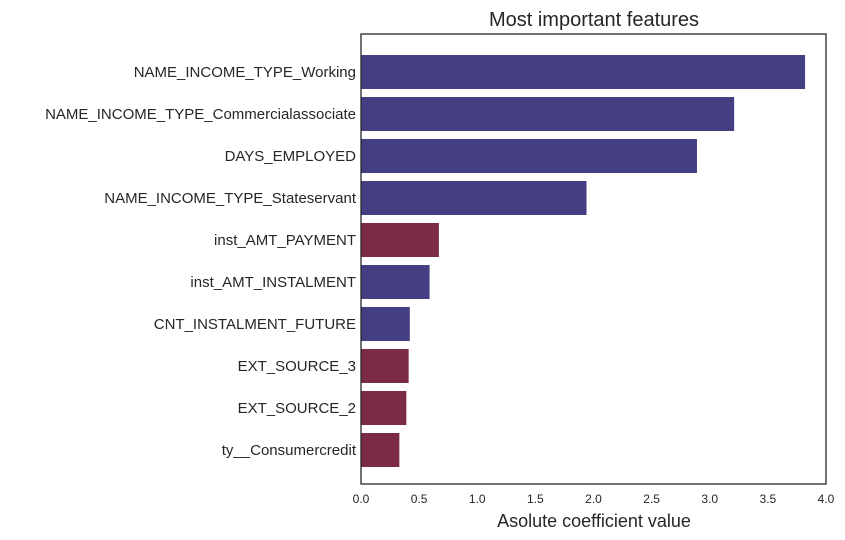 The width and height of the screenshot is (845, 540). What do you see at coordinates (651, 499) in the screenshot?
I see `x-tick-label: 2.5` at bounding box center [651, 499].